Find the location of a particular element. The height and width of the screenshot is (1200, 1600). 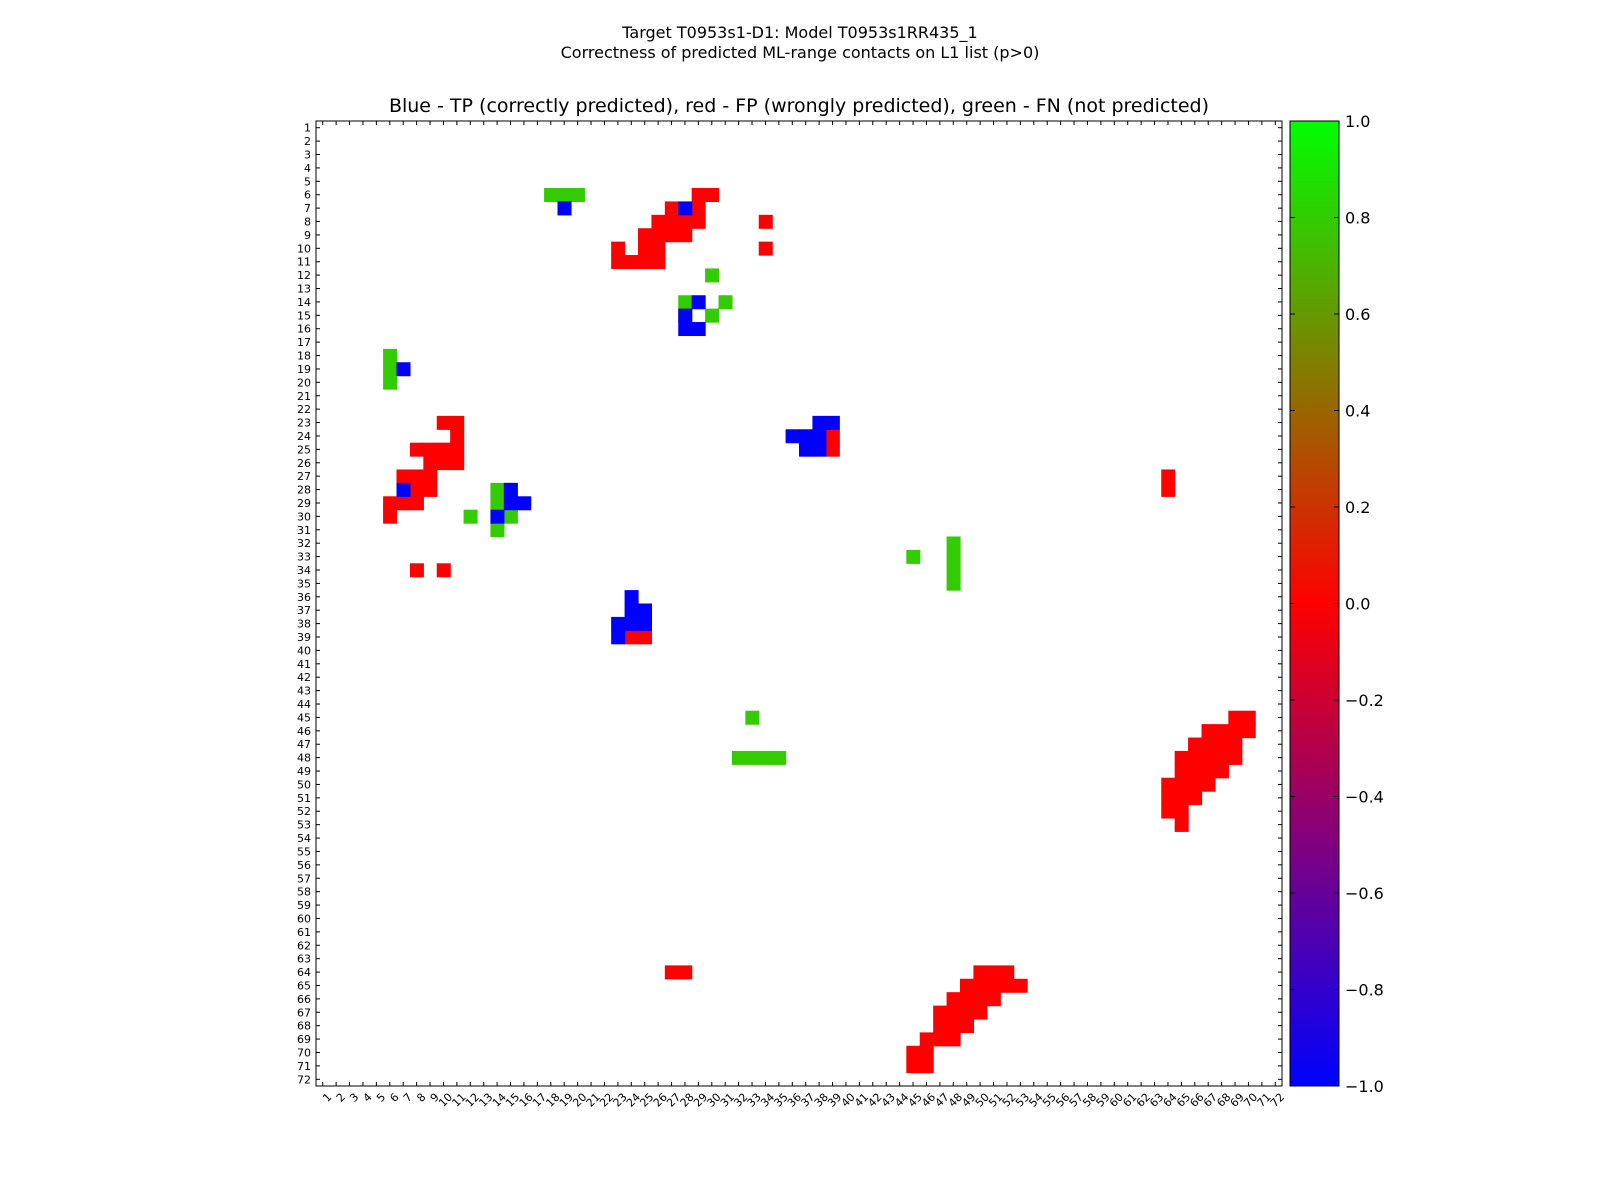

y-tick-label-3: 3 is located at coordinates (307, 155).